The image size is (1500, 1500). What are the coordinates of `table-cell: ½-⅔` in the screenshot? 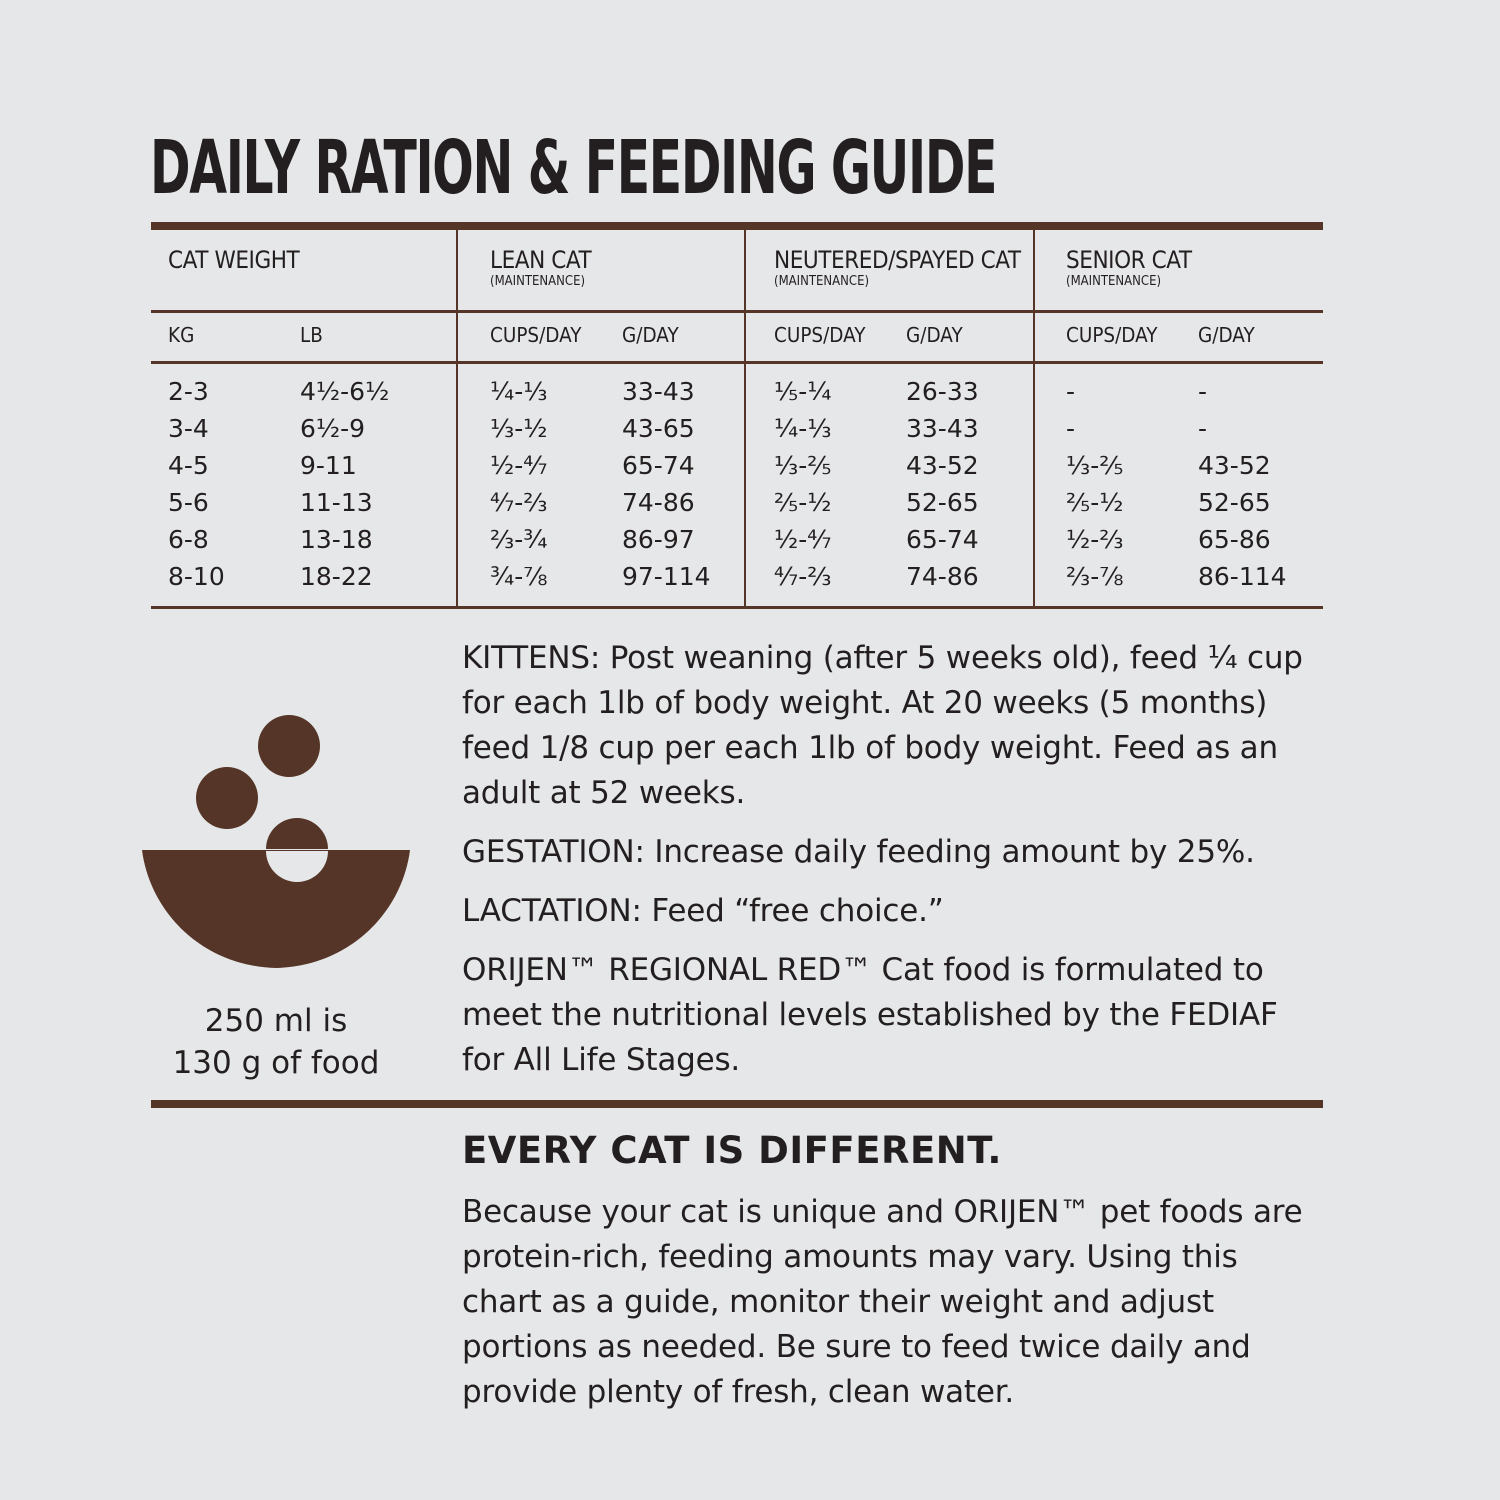 It's located at (1095, 539).